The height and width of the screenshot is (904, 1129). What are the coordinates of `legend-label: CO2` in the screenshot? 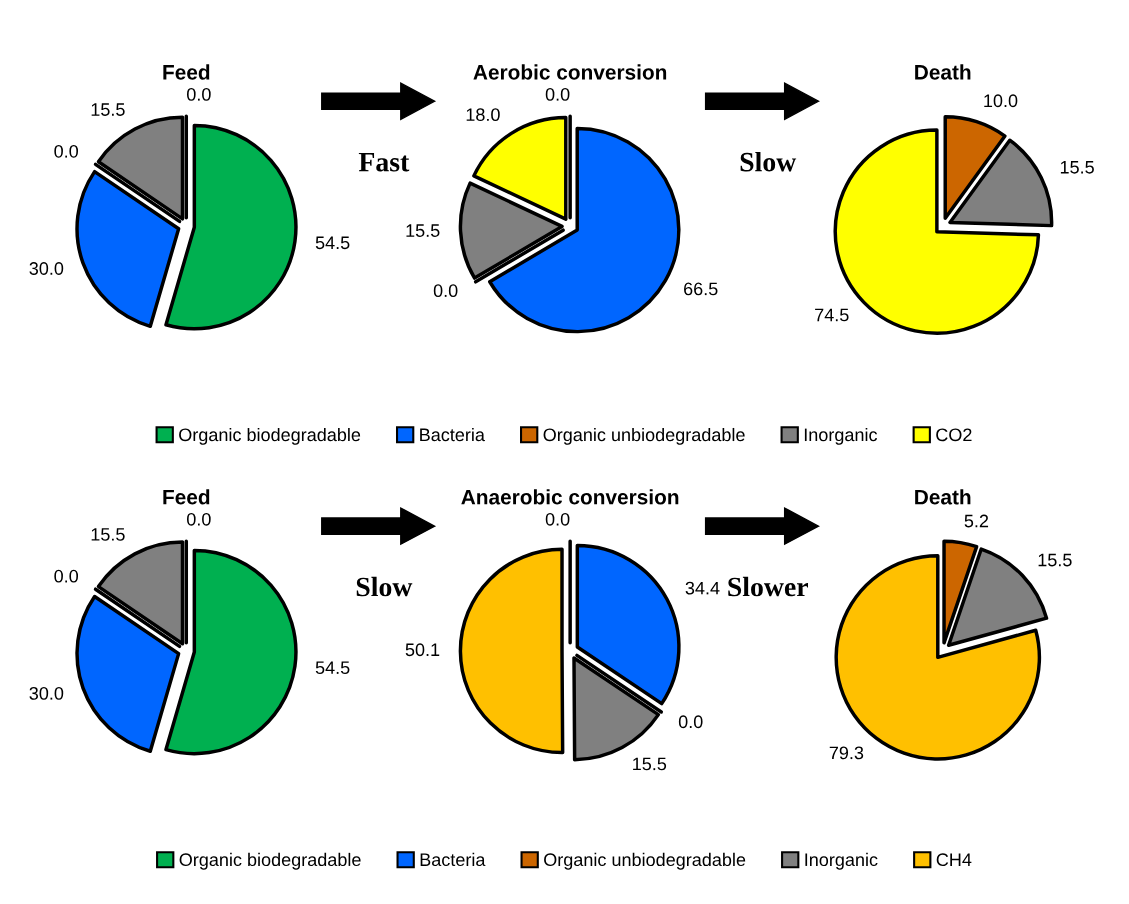 It's located at (954, 435).